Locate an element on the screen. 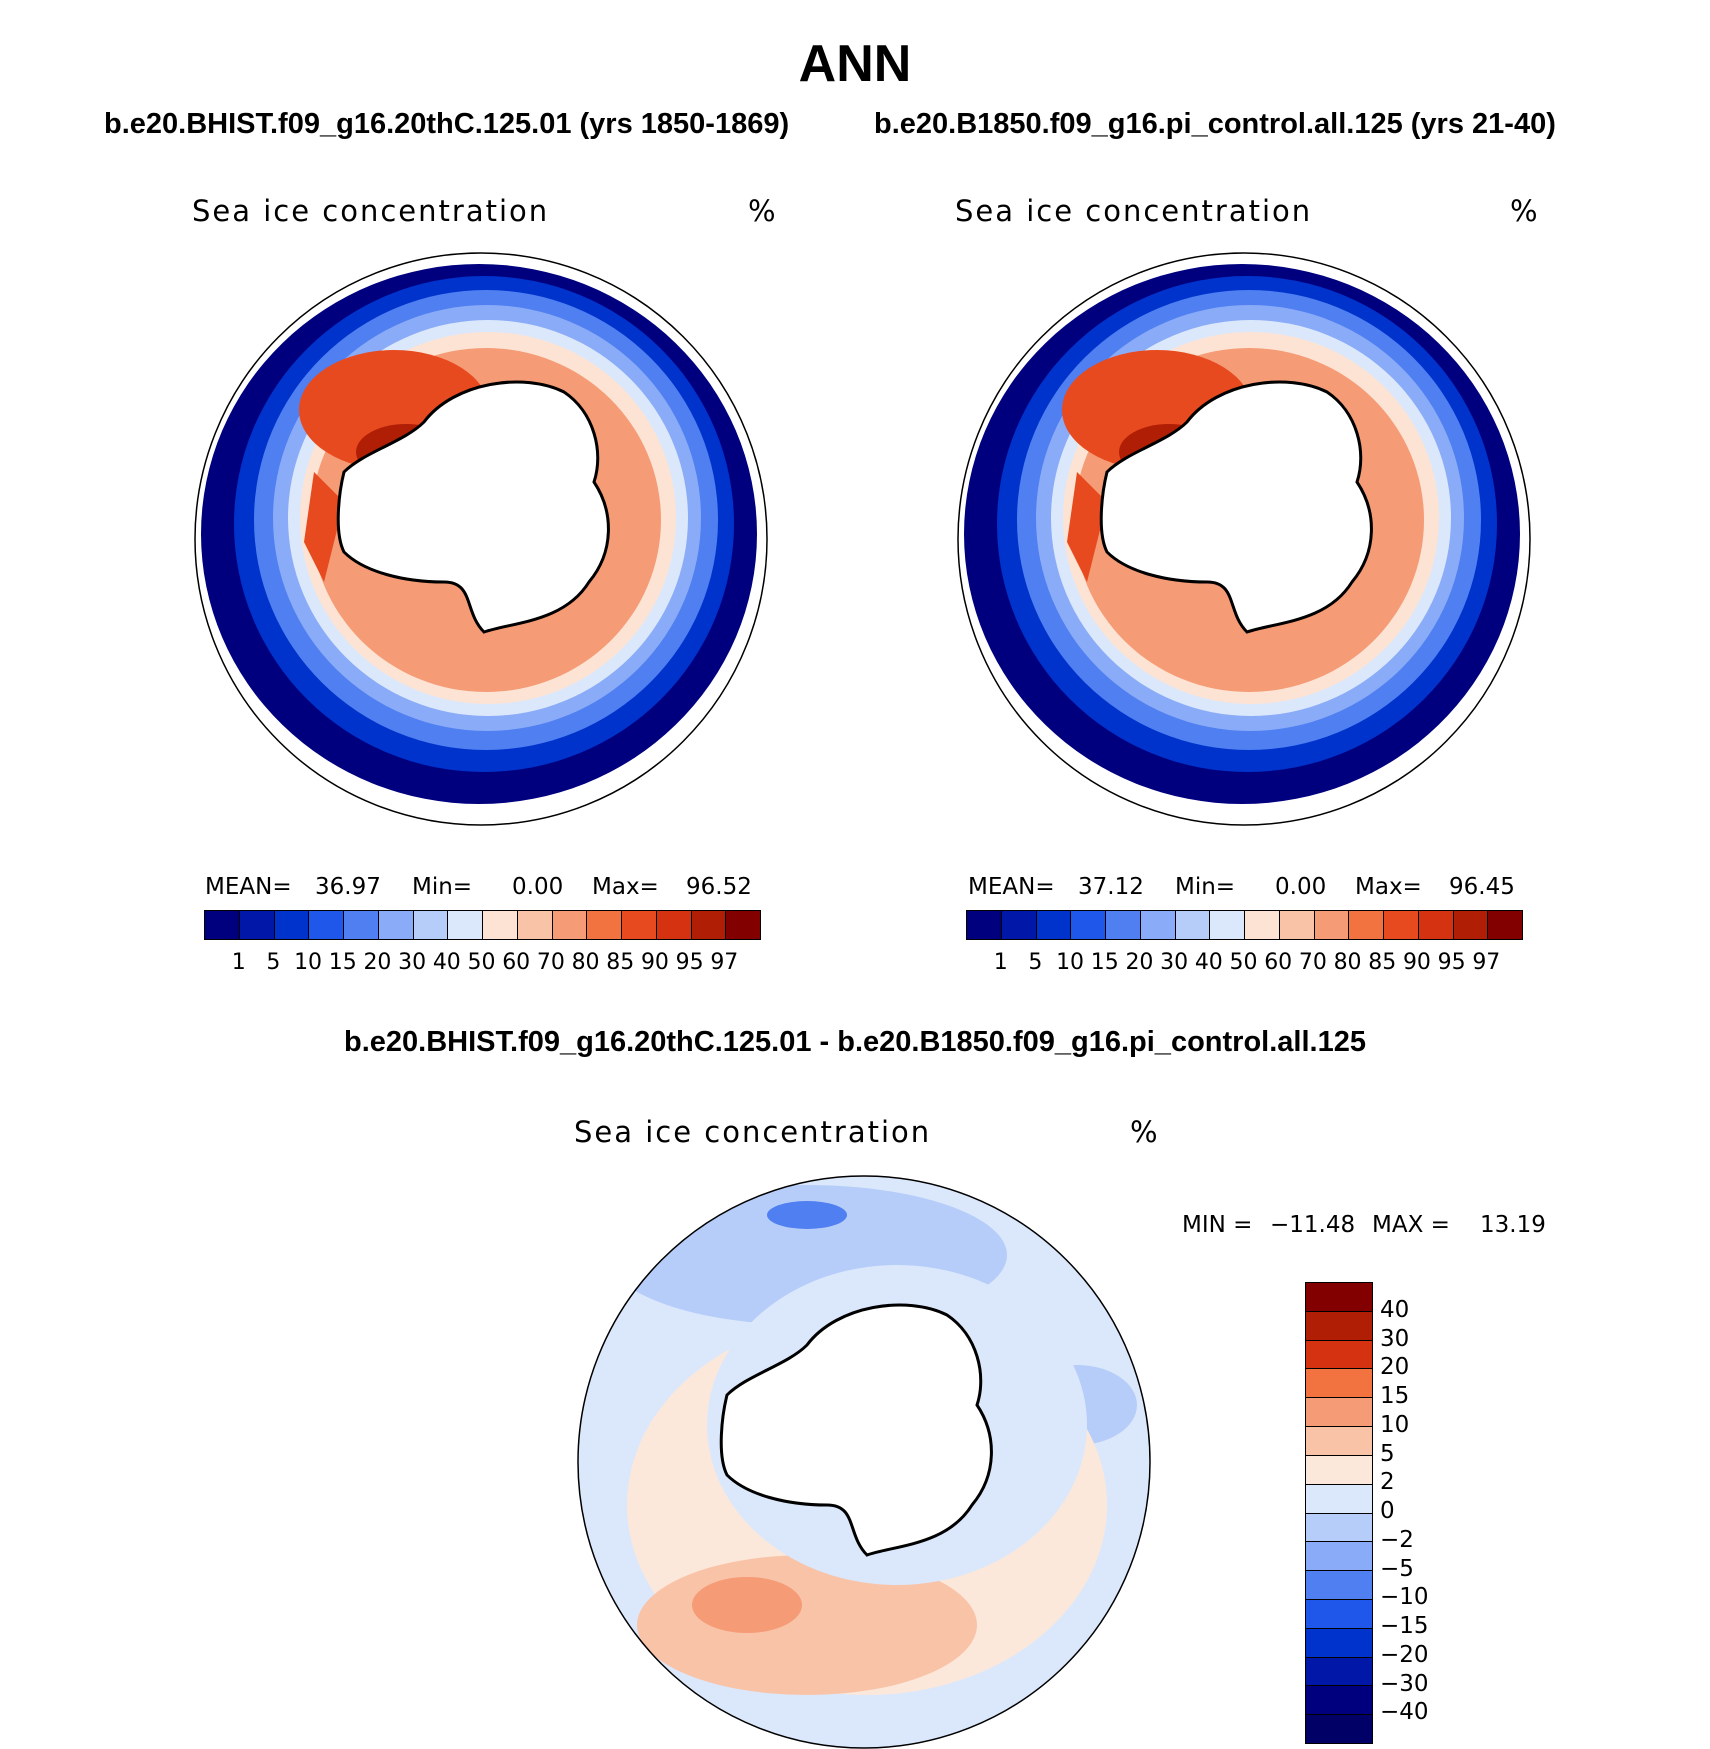 The width and height of the screenshot is (1710, 1749). colorbar-tick-label: −20 is located at coordinates (1404, 1654).